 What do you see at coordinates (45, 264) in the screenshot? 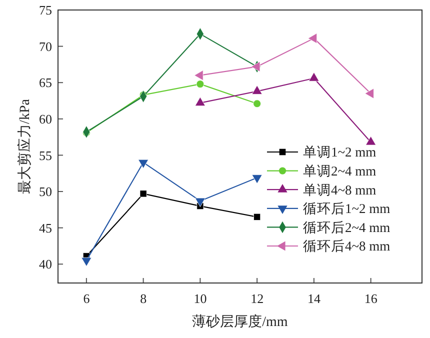
I see `y-tick-label: 40` at bounding box center [45, 264].